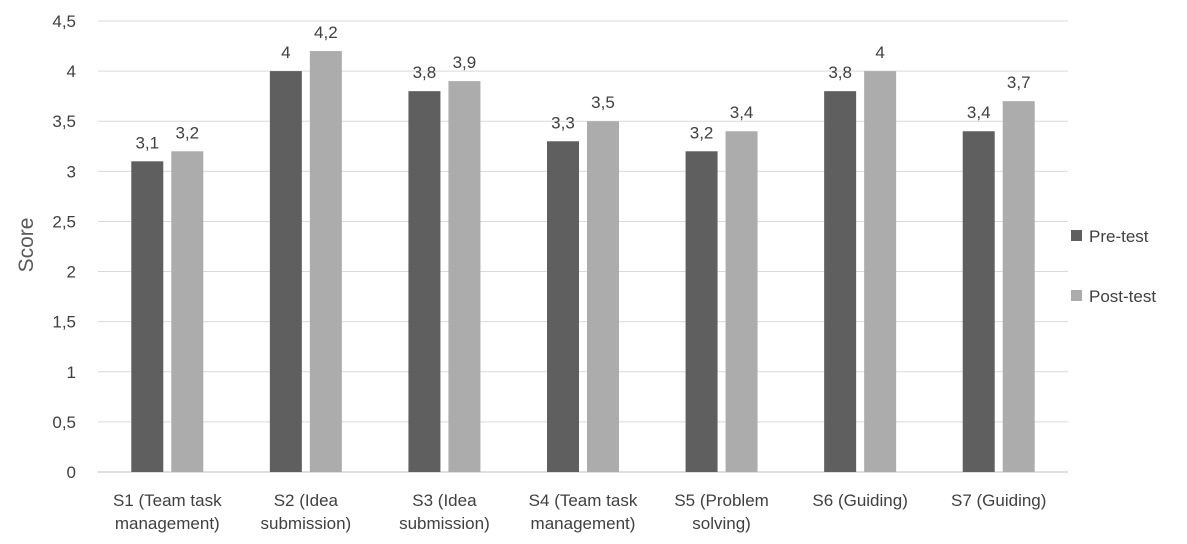 Image resolution: width=1187 pixels, height=544 pixels. Describe the element at coordinates (147, 142) in the screenshot. I see `data-label: 3,1` at that location.